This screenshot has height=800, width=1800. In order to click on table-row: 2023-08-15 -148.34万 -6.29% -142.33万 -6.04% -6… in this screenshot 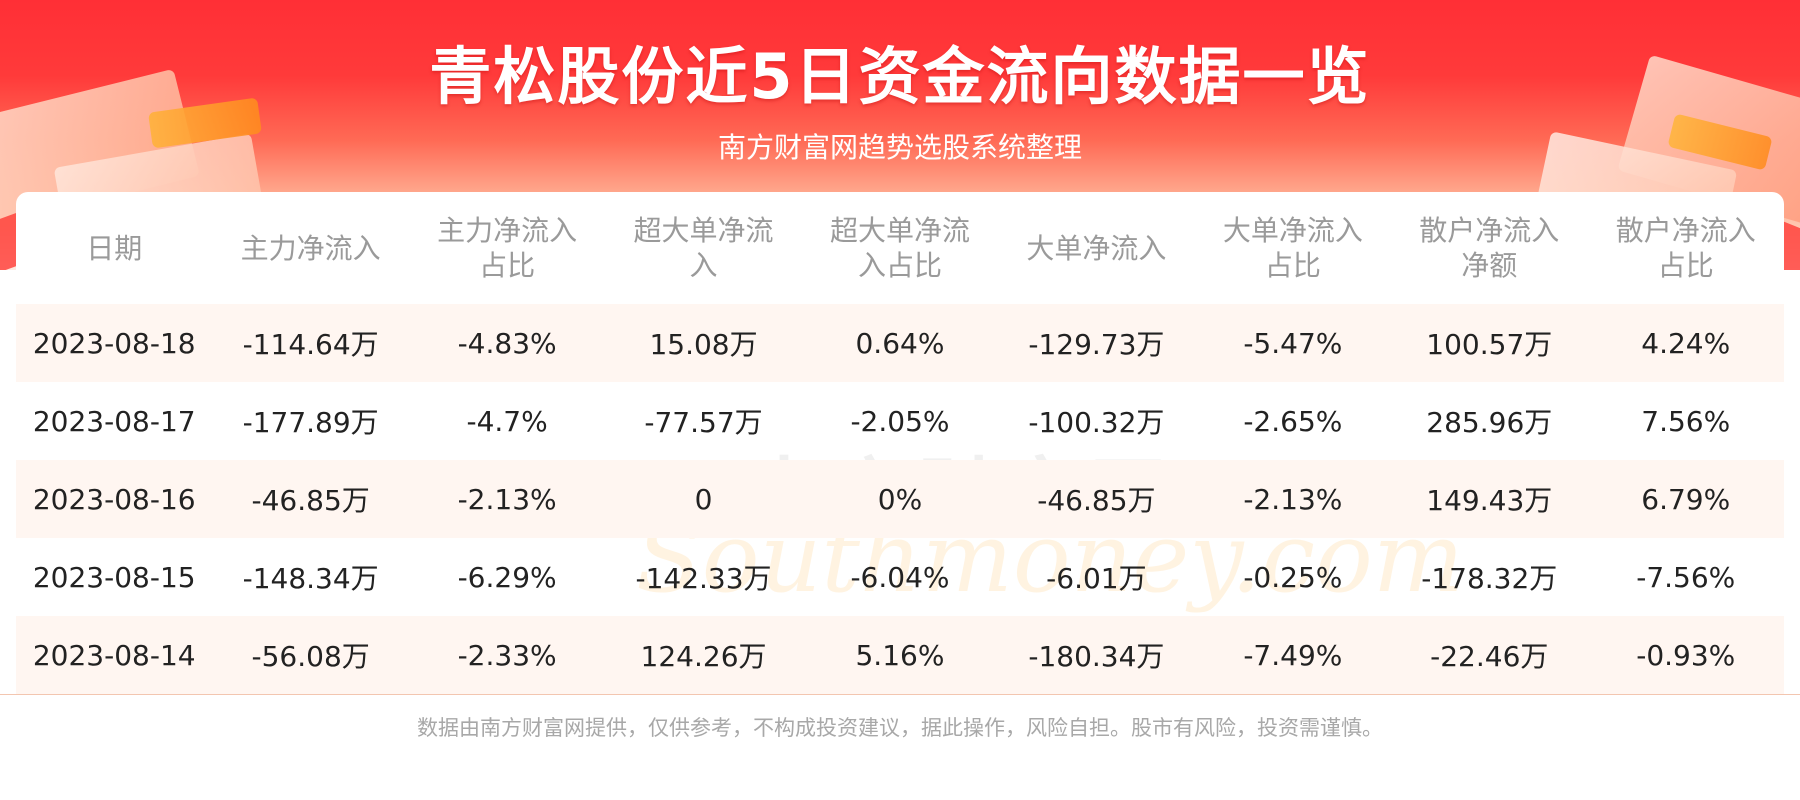, I will do `click(900, 577)`.